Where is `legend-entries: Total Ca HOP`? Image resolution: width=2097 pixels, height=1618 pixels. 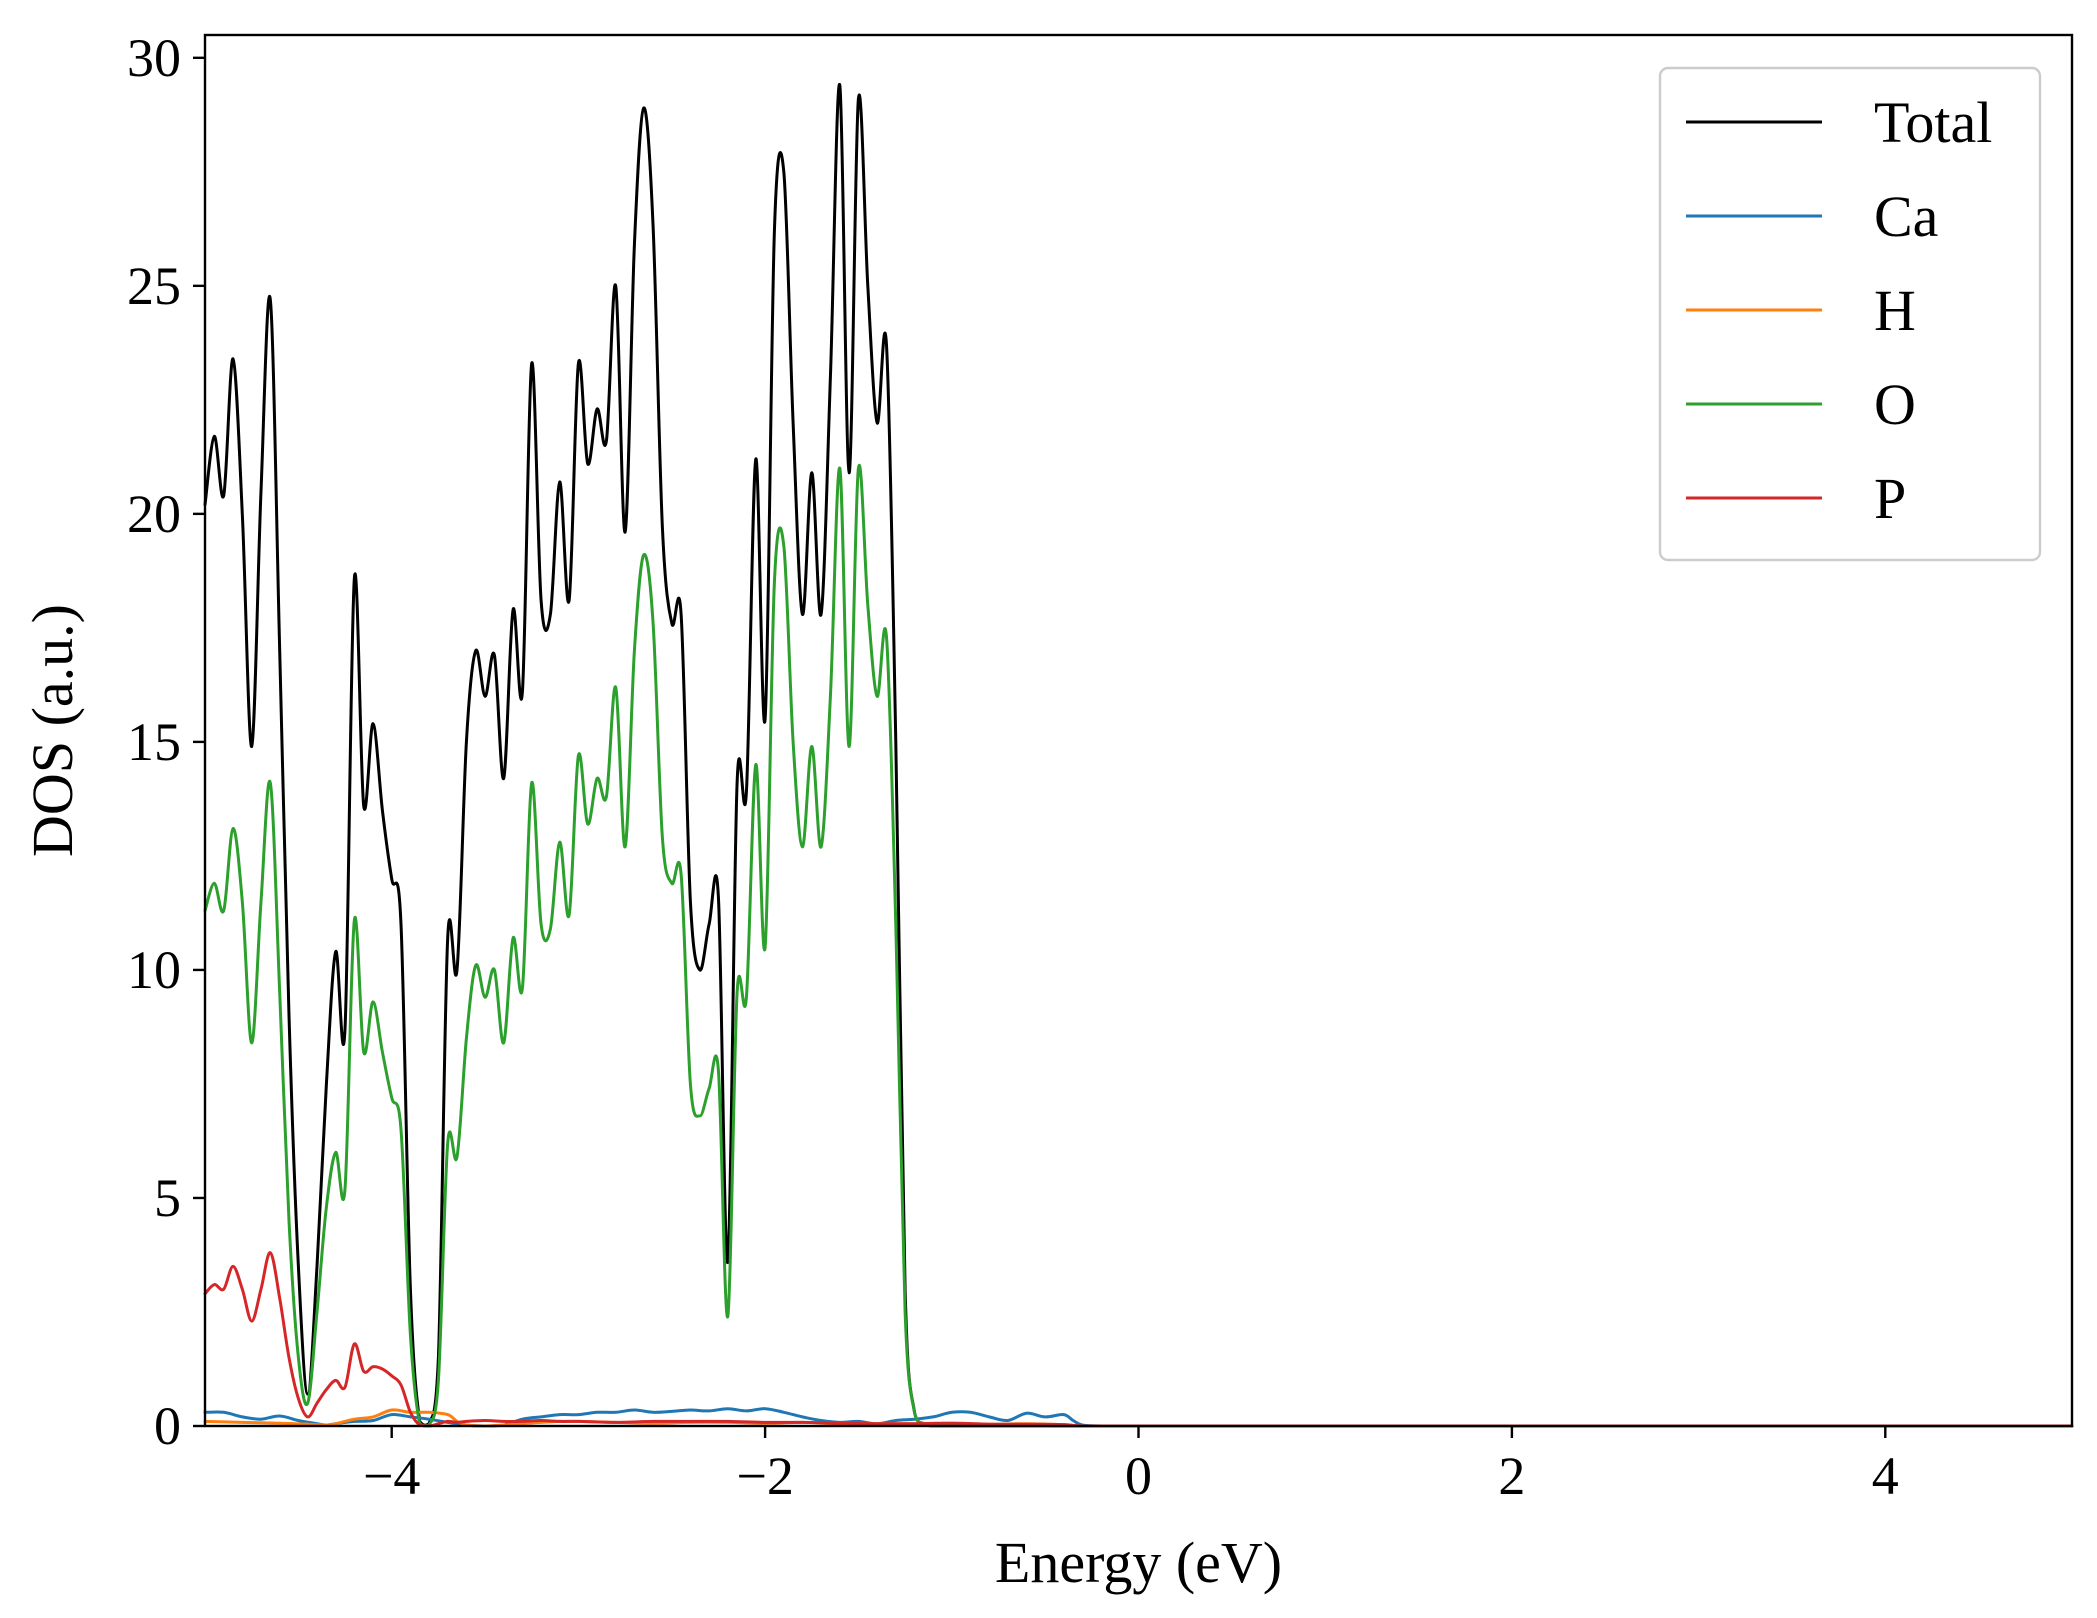
legend-entries: Total Ca HOP is located at coordinates (1839, 310).